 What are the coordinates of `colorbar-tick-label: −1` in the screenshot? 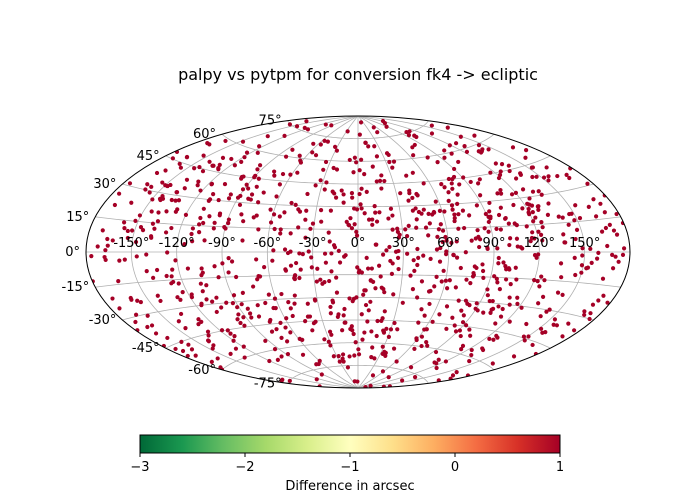 It's located at (349, 467).